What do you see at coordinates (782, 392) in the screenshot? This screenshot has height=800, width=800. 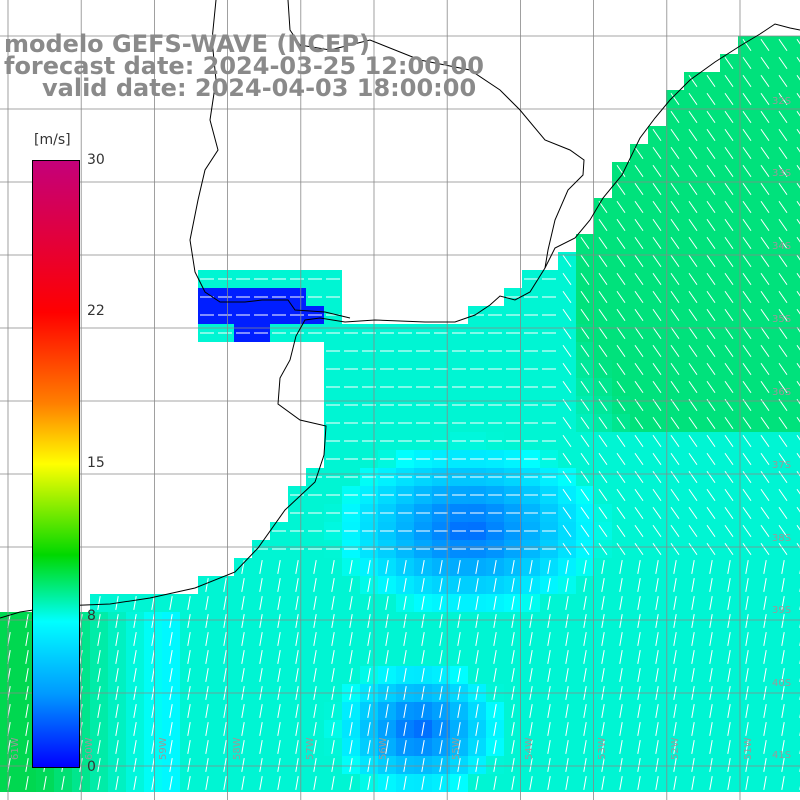 I see `lat-label: 36S` at bounding box center [782, 392].